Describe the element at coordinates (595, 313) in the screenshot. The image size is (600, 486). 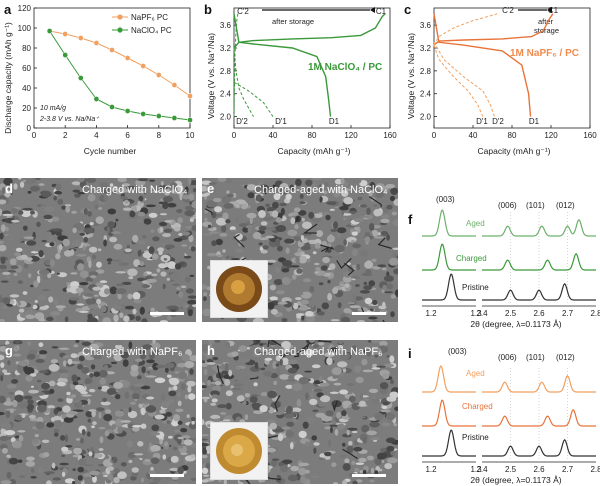
I see `x-tick-label: 2.8` at that location.